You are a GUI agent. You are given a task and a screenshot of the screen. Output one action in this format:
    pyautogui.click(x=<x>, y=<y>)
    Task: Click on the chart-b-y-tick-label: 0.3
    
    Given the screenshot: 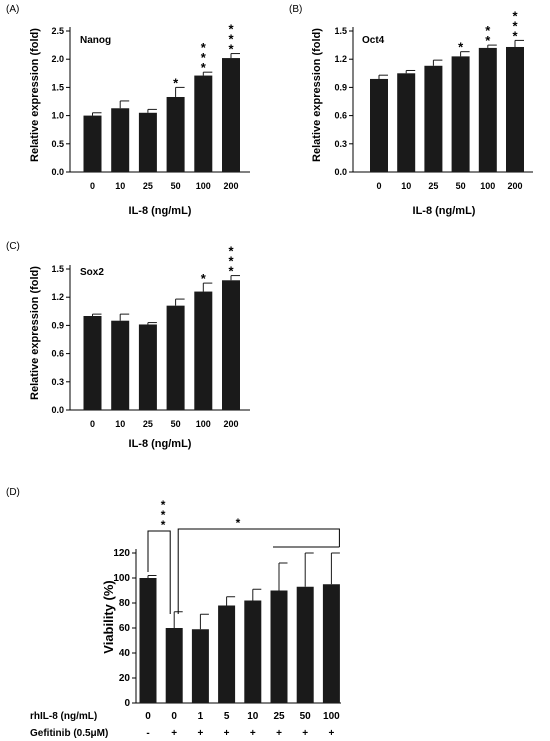 What is the action you would take?
    pyautogui.click(x=340, y=144)
    